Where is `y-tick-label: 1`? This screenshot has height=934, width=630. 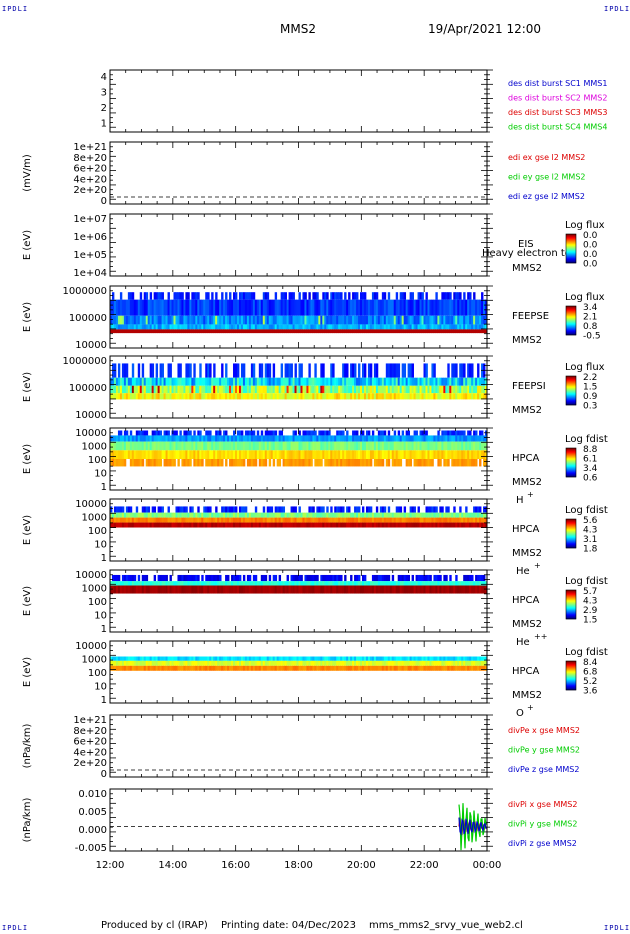 y-tick-label: 1 is located at coordinates (104, 124).